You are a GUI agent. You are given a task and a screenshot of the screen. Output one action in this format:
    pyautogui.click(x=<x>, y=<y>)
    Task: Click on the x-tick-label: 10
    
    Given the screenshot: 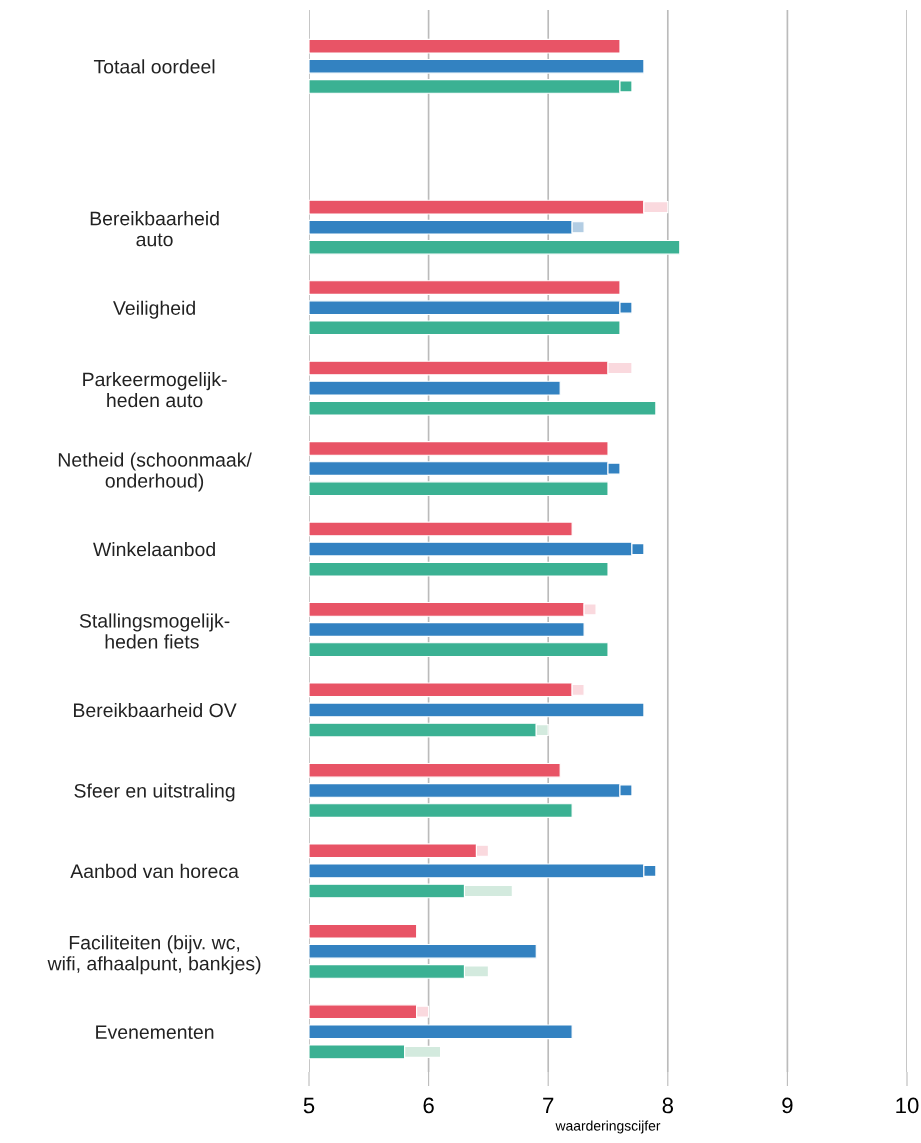 What is the action you would take?
    pyautogui.click(x=907, y=1105)
    